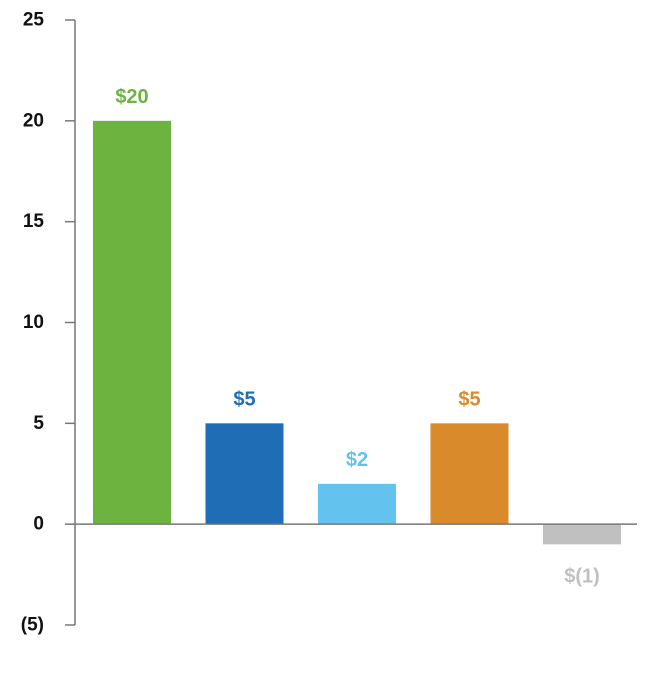 The width and height of the screenshot is (658, 690). What do you see at coordinates (38, 423) in the screenshot?
I see `y-tick-label: 5` at bounding box center [38, 423].